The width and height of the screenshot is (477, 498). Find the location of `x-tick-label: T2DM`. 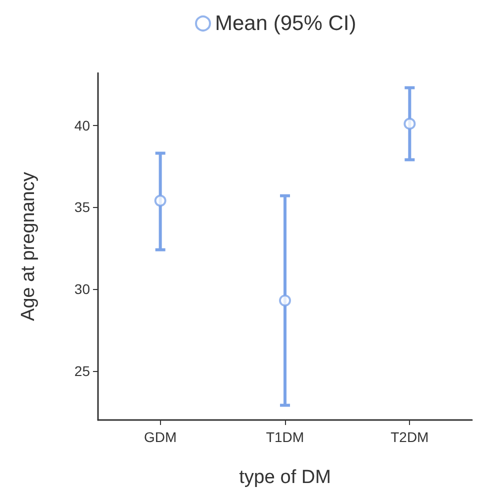

x-tick-label: T2DM is located at coordinates (409, 437).